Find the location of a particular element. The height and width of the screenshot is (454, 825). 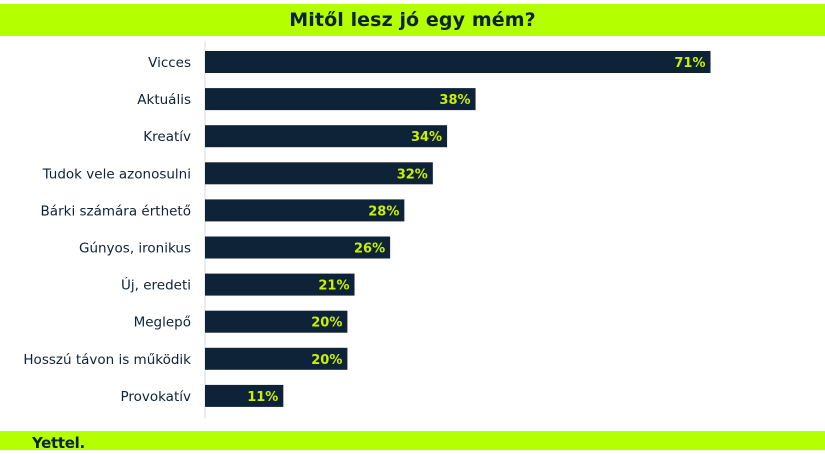

bar-value-label: 38% is located at coordinates (454, 100).